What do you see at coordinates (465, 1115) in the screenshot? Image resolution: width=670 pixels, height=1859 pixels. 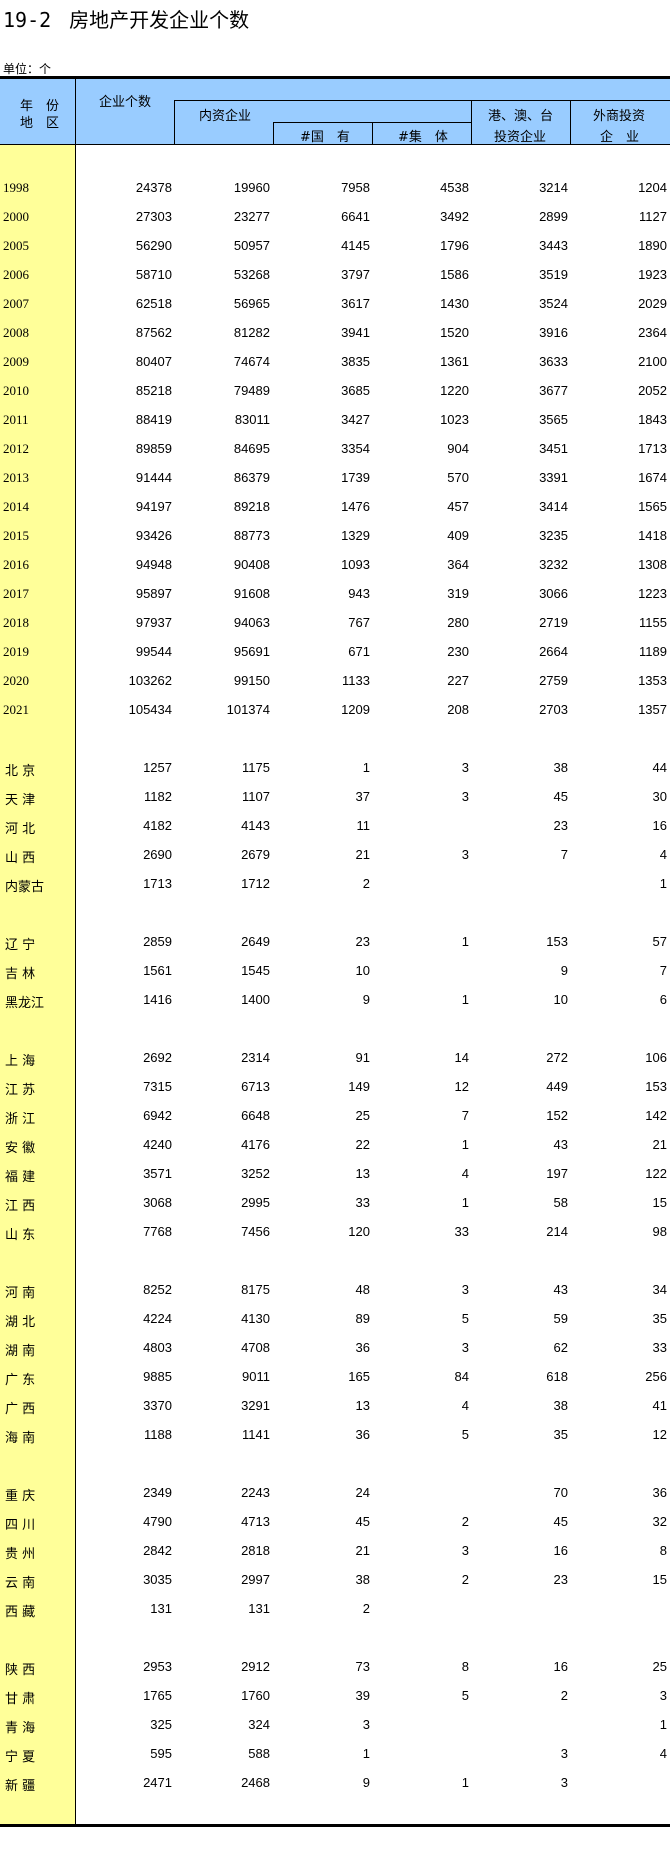 I see `cell-collective: 7` at bounding box center [465, 1115].